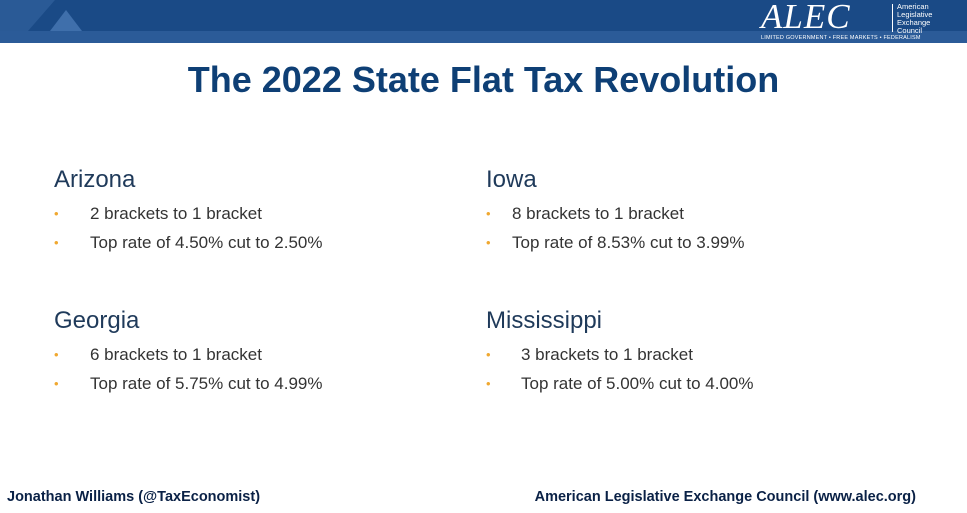  I want to click on list-item: • 8 brackets to 1 bracket, so click(610, 213).